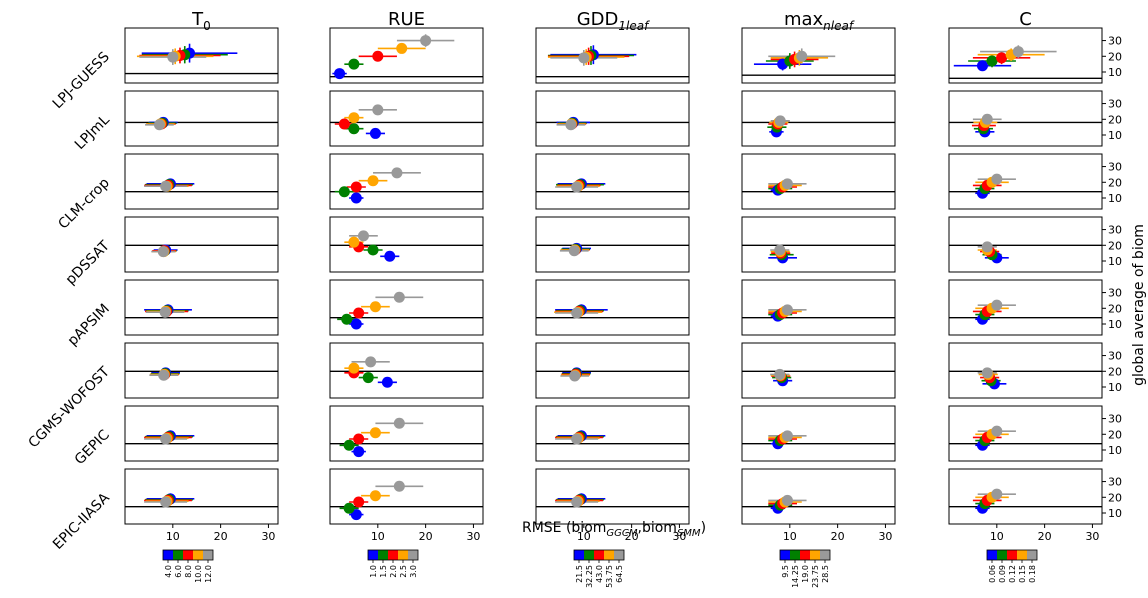 The height and width of the screenshot is (598, 1148). I want to click on colorbar-tick-label: 3.0, so click(413, 571).